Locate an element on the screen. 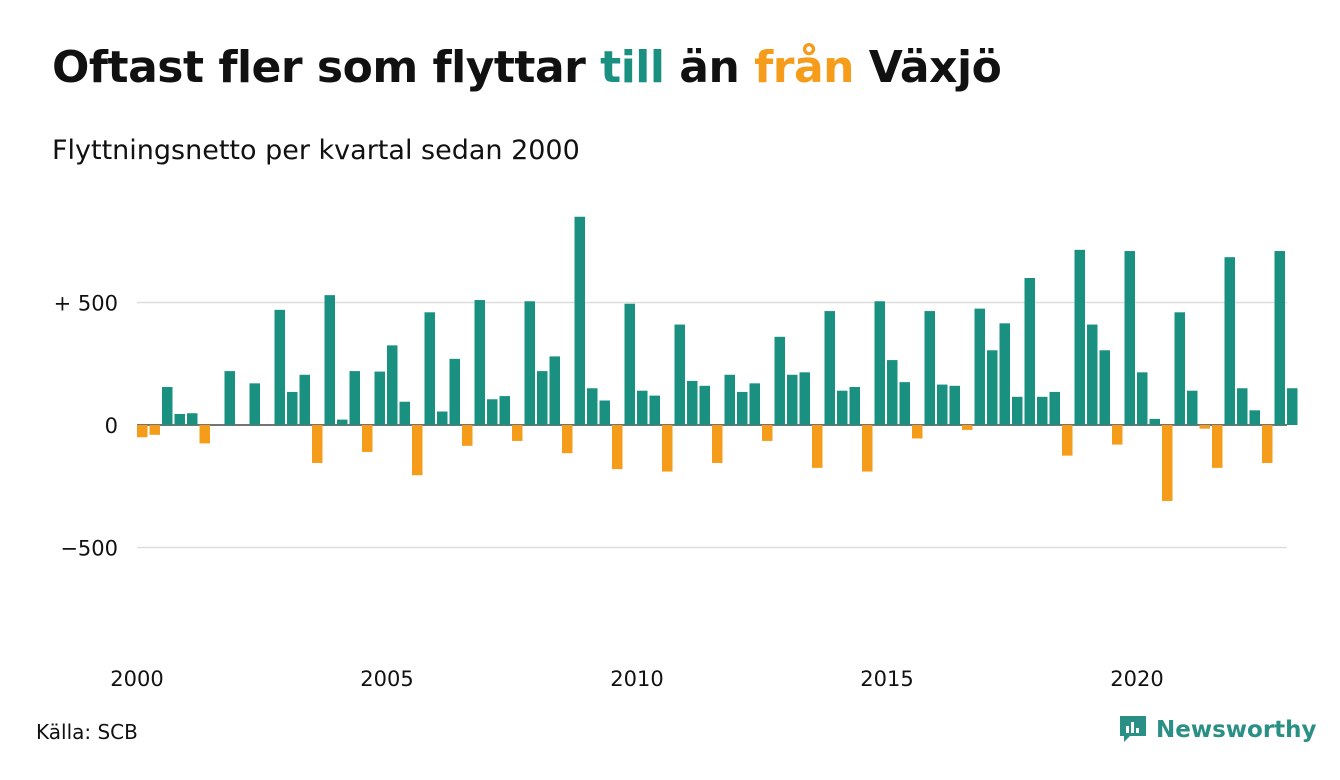  title-suffix: Växjö is located at coordinates (927, 67).